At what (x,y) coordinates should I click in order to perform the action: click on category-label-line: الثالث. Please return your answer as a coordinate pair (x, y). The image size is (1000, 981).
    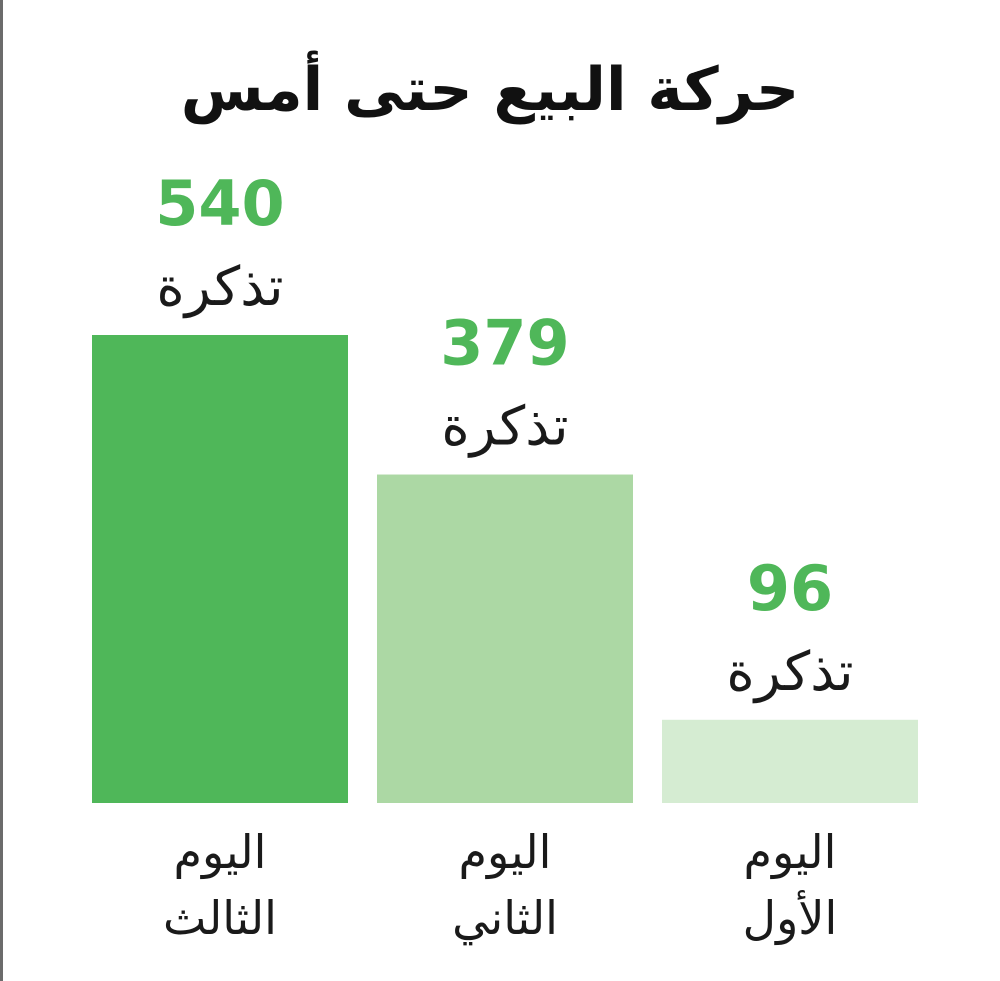
    Looking at the image, I should click on (220, 918).